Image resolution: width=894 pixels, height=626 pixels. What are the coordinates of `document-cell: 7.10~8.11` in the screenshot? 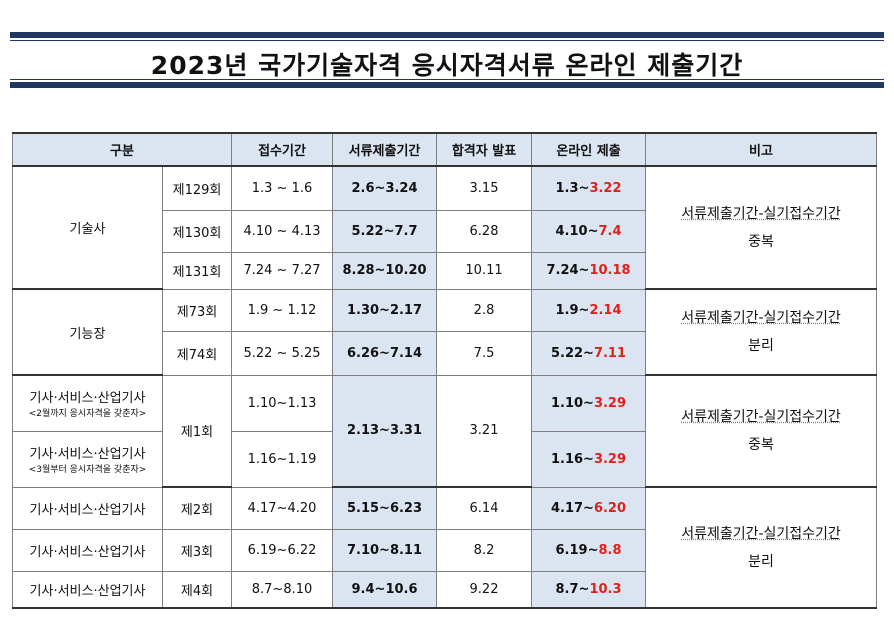 It's located at (385, 550).